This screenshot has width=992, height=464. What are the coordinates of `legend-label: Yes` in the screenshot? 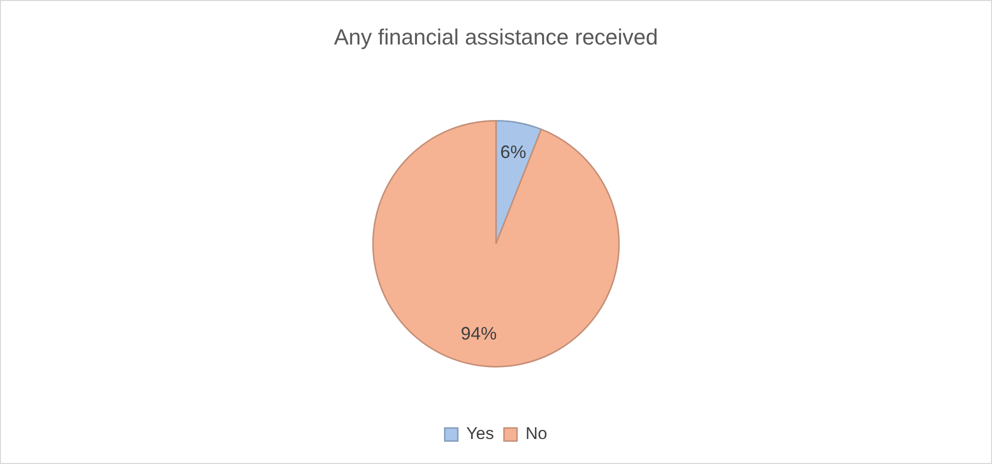 It's located at (480, 434).